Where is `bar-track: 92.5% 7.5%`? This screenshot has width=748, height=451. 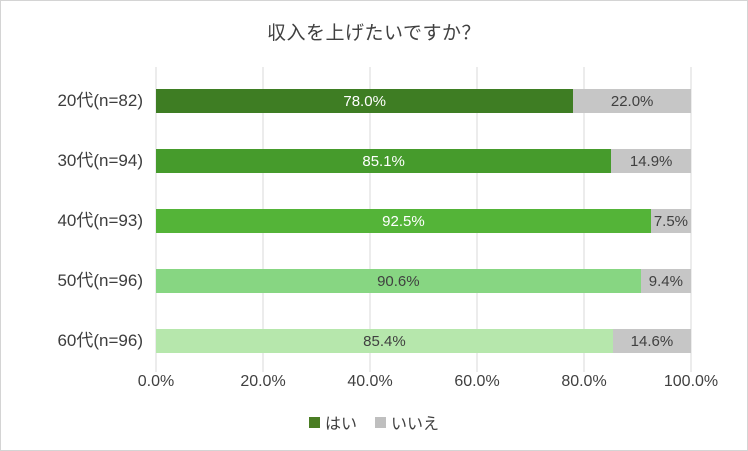 bar-track: 92.5% 7.5% is located at coordinates (423, 221).